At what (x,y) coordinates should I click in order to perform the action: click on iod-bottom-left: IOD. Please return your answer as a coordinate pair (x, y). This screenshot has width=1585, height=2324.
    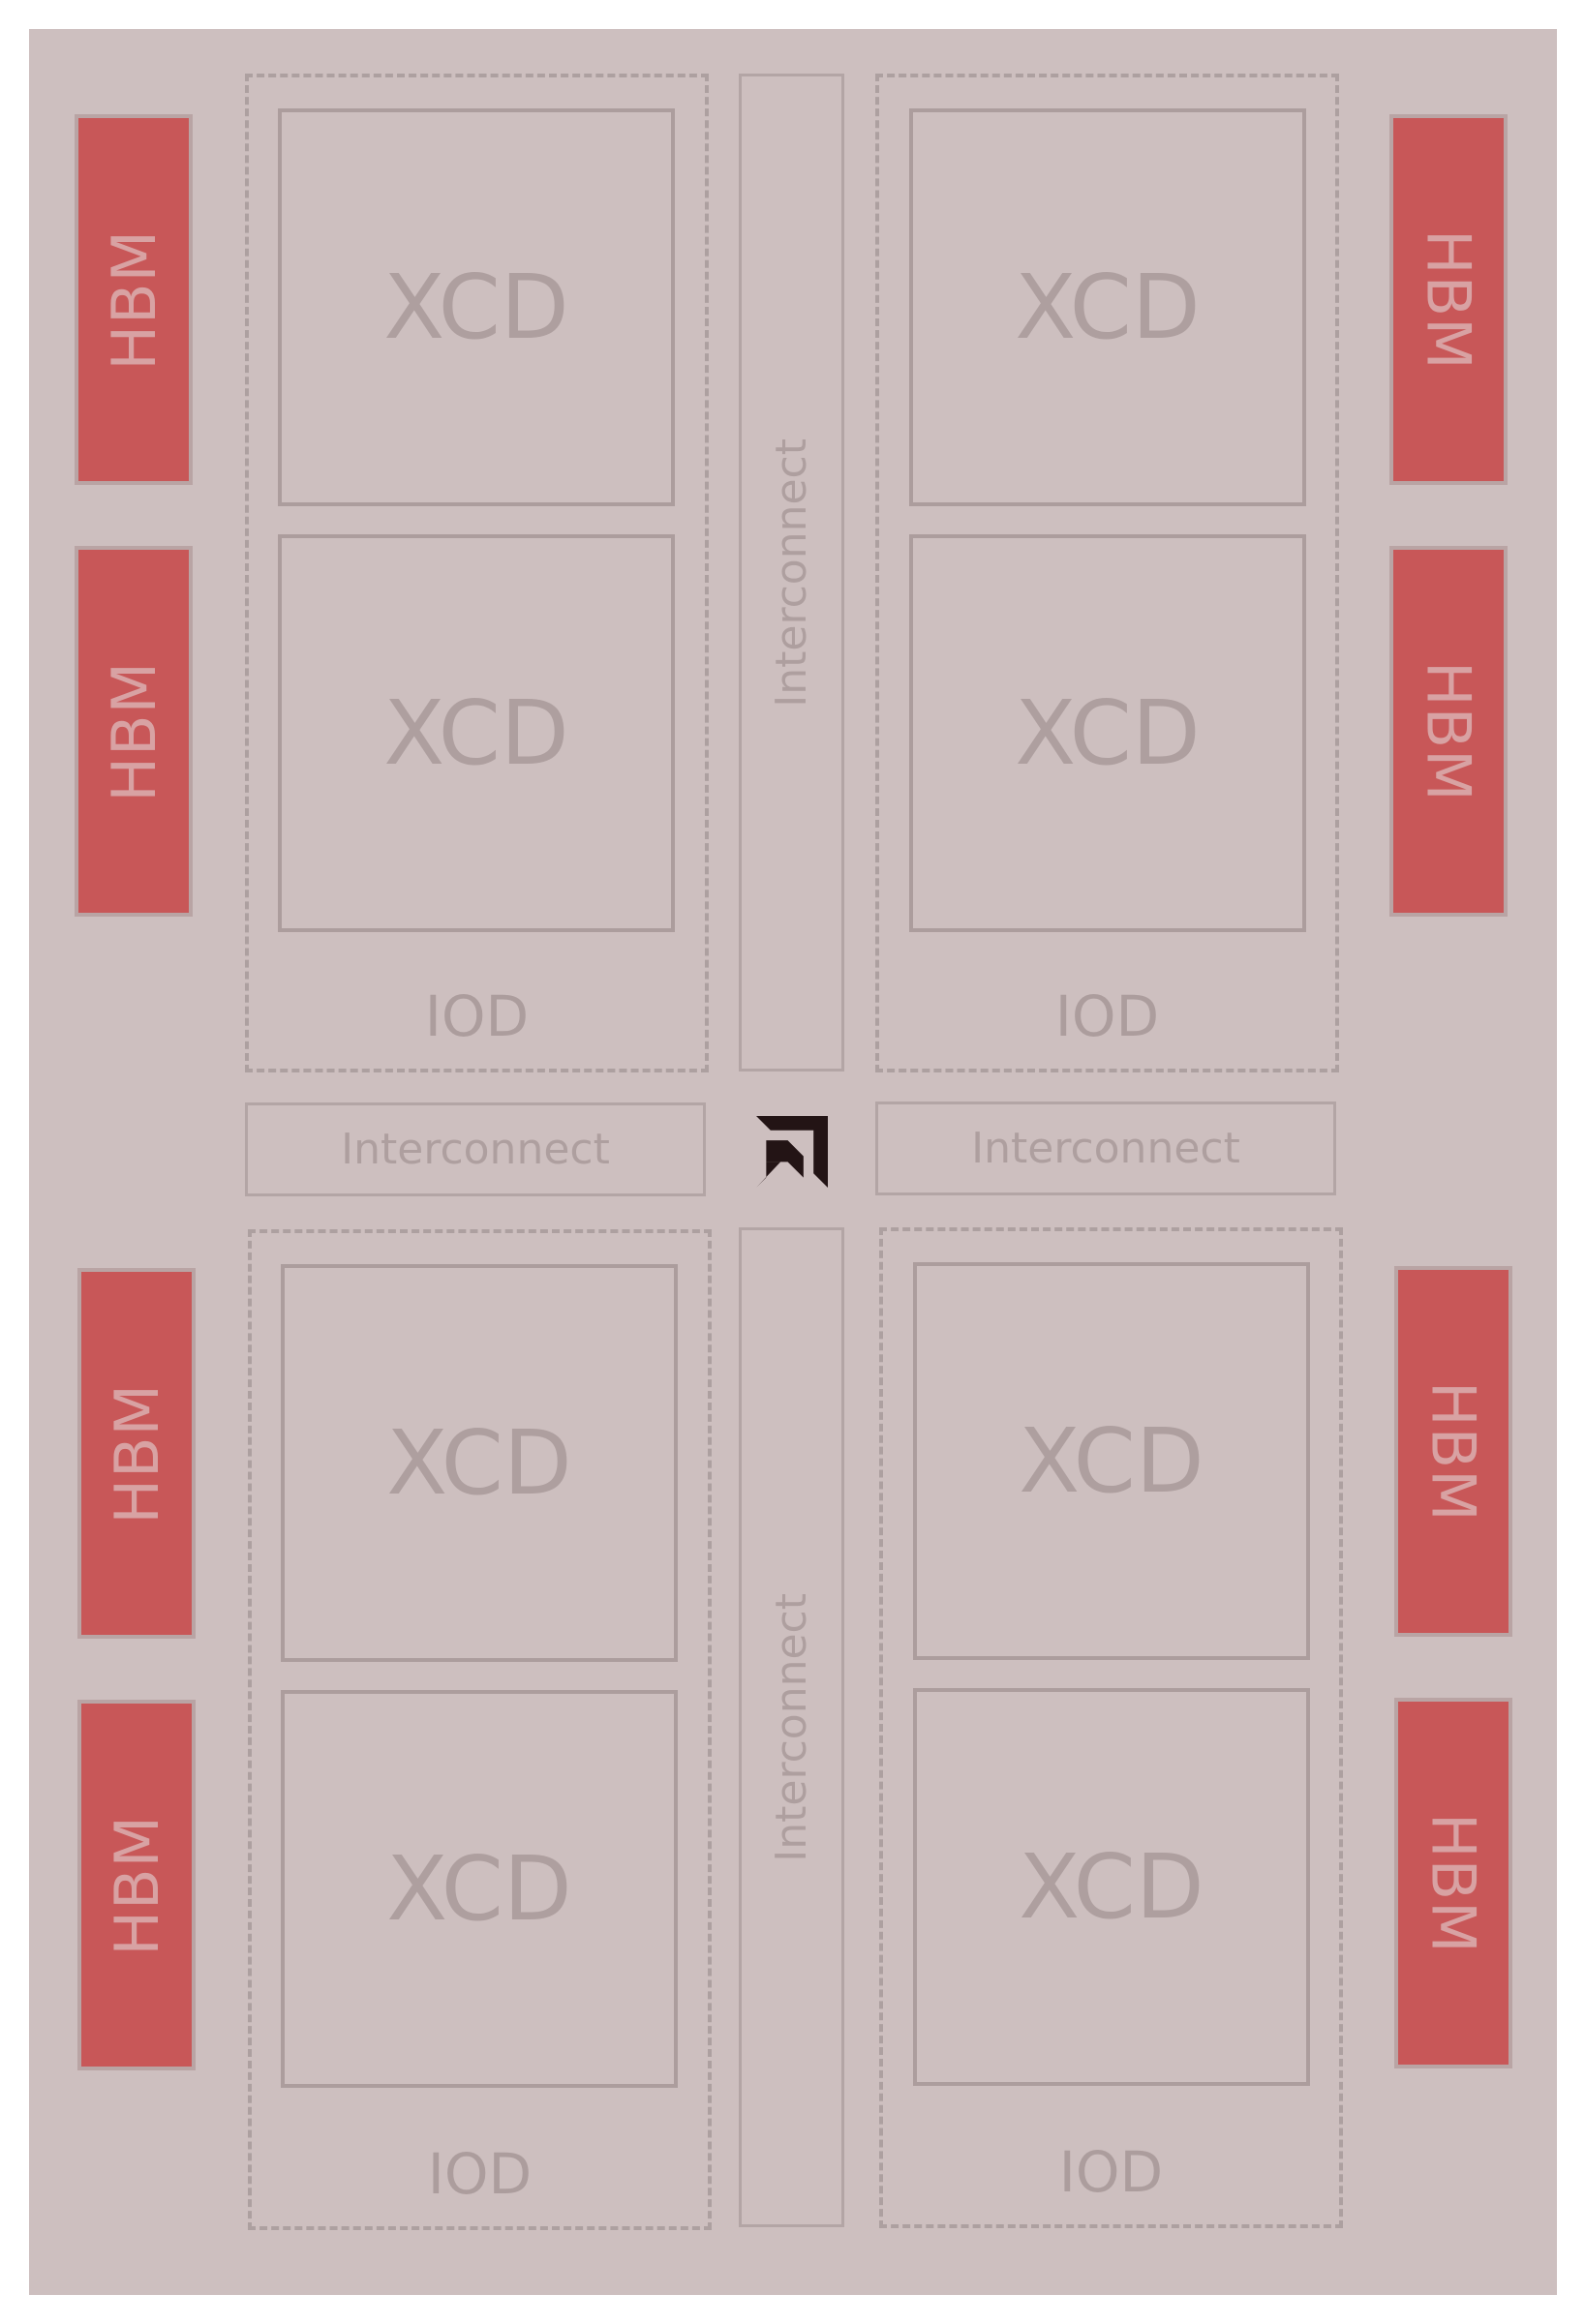
    Looking at the image, I should click on (480, 1729).